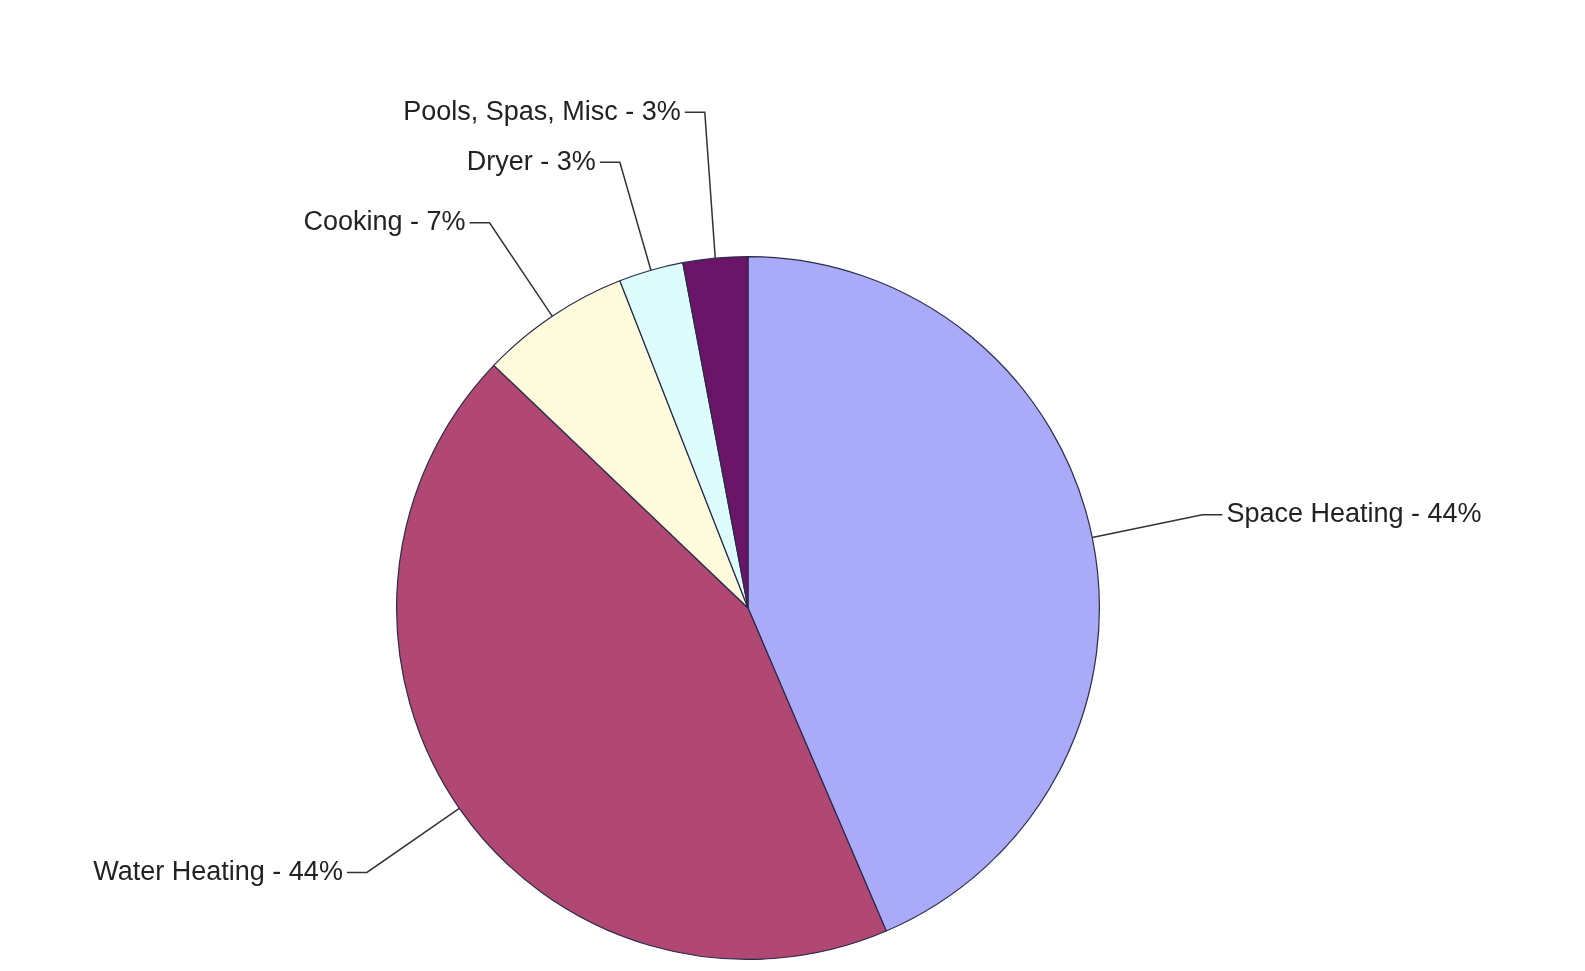 Image resolution: width=1585 pixels, height=971 pixels. Describe the element at coordinates (1354, 513) in the screenshot. I see `slice-label: Space Heating - 44%` at that location.